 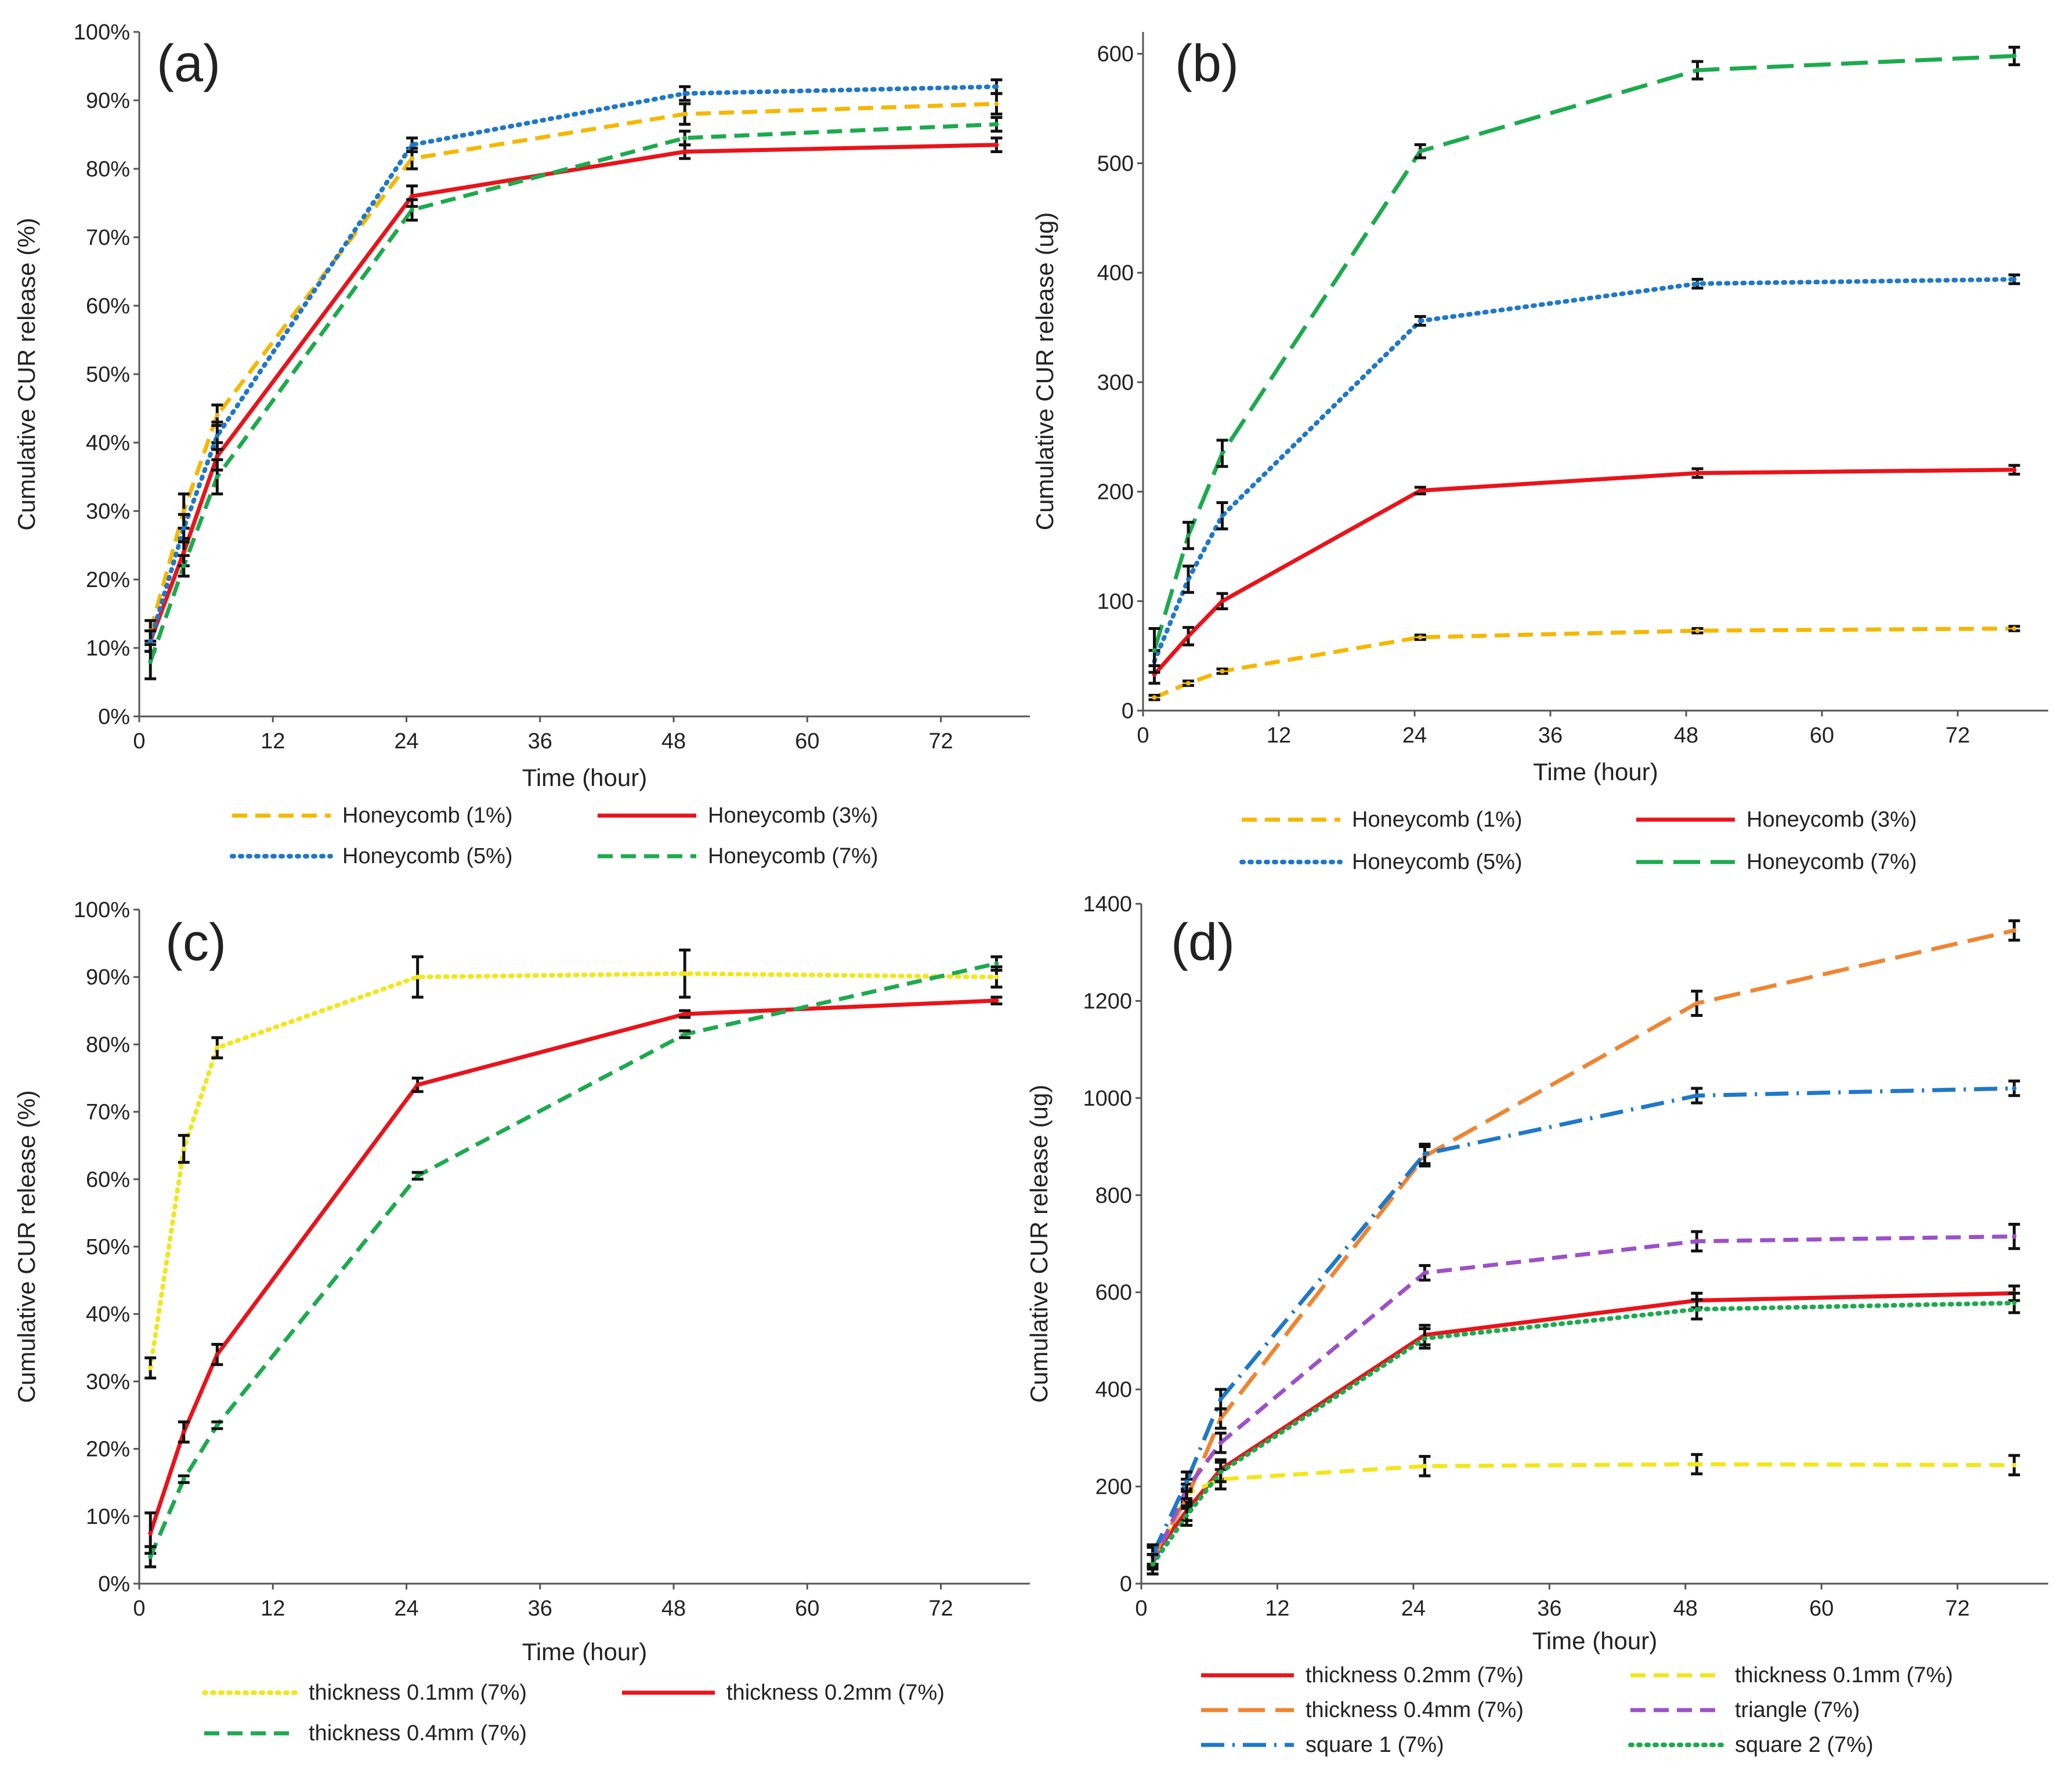 What do you see at coordinates (835, 1693) in the screenshot?
I see `legend-label: thickness 0.2mm (7%)` at bounding box center [835, 1693].